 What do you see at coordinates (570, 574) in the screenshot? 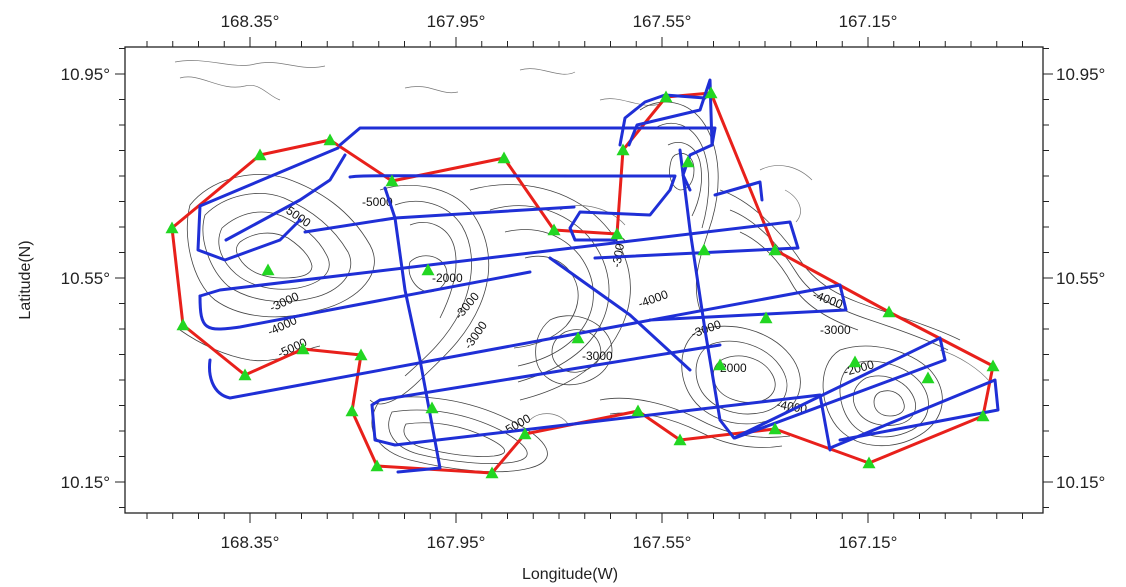
I see `x-axis-title: Longitude(W)` at bounding box center [570, 574].